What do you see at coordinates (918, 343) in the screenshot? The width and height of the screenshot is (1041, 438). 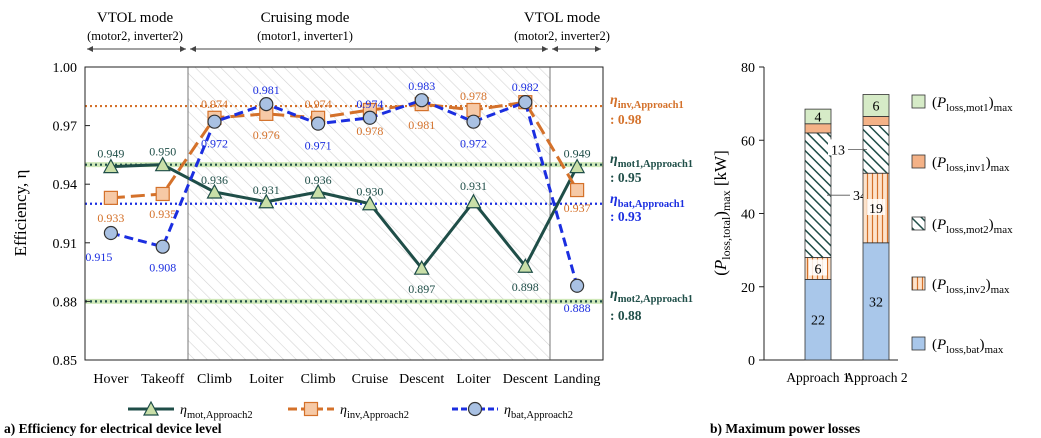 I see `legend-swatch-bat` at bounding box center [918, 343].